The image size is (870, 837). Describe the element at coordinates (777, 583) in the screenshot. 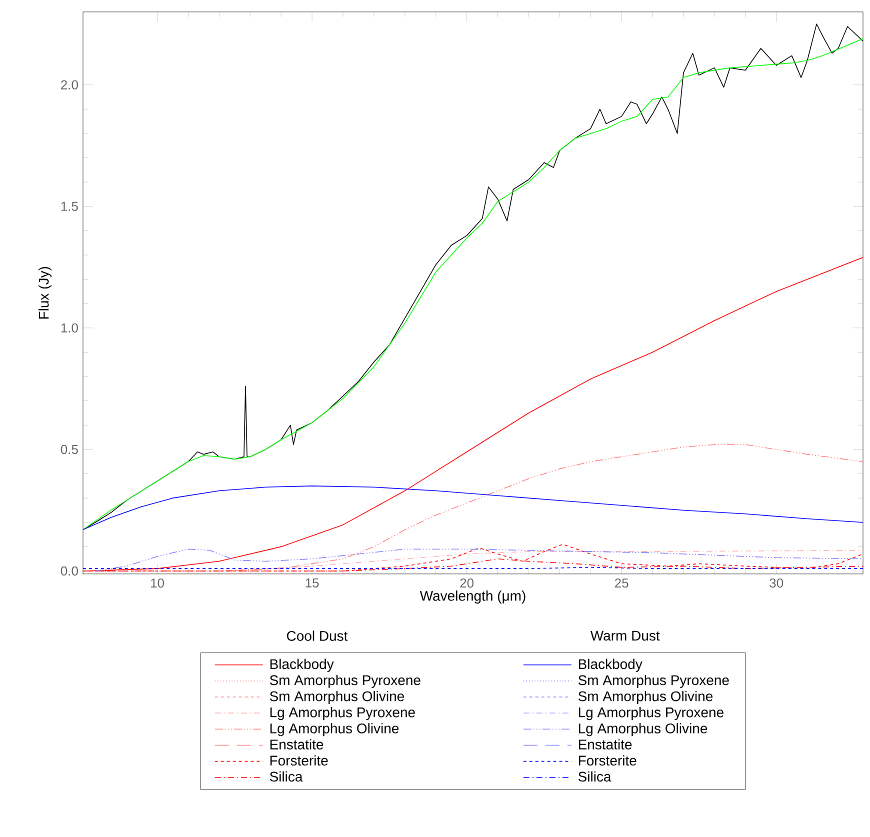

I see `x-tick-label: 30` at that location.